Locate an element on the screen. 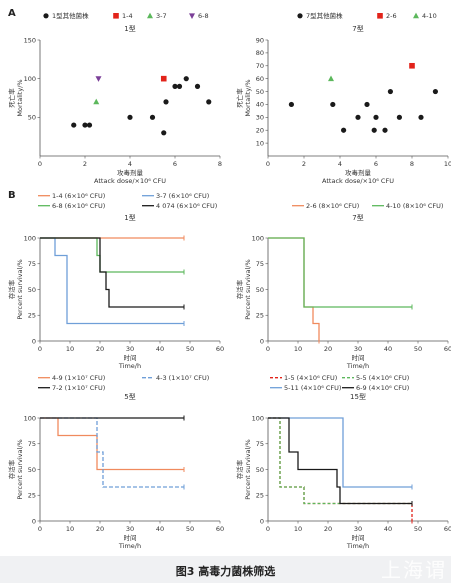 The width and height of the screenshot is (451, 583). panel-a-label: A is located at coordinates (12, 13).